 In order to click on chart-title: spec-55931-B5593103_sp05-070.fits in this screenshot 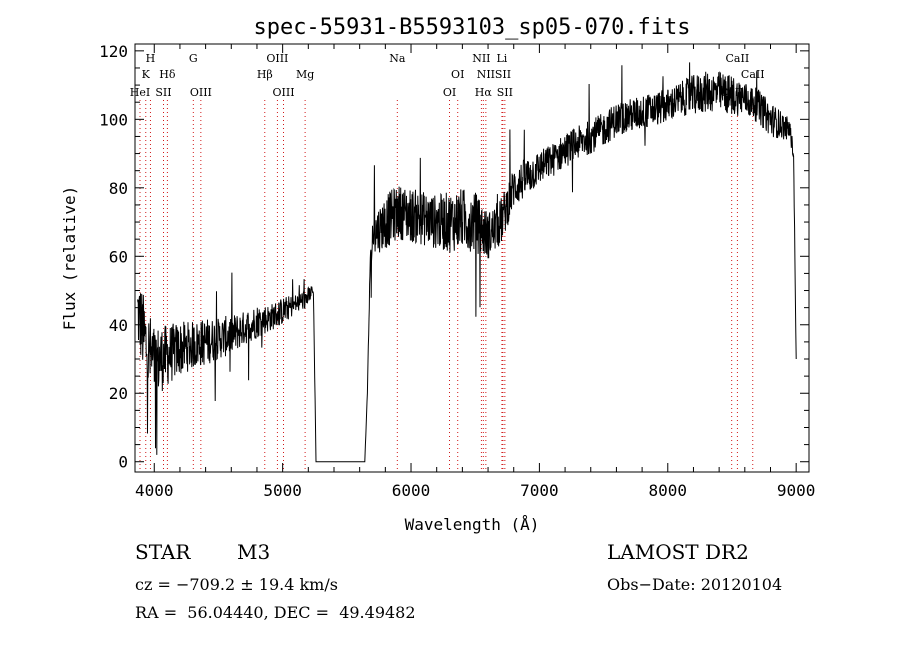, I will do `click(471, 27)`.